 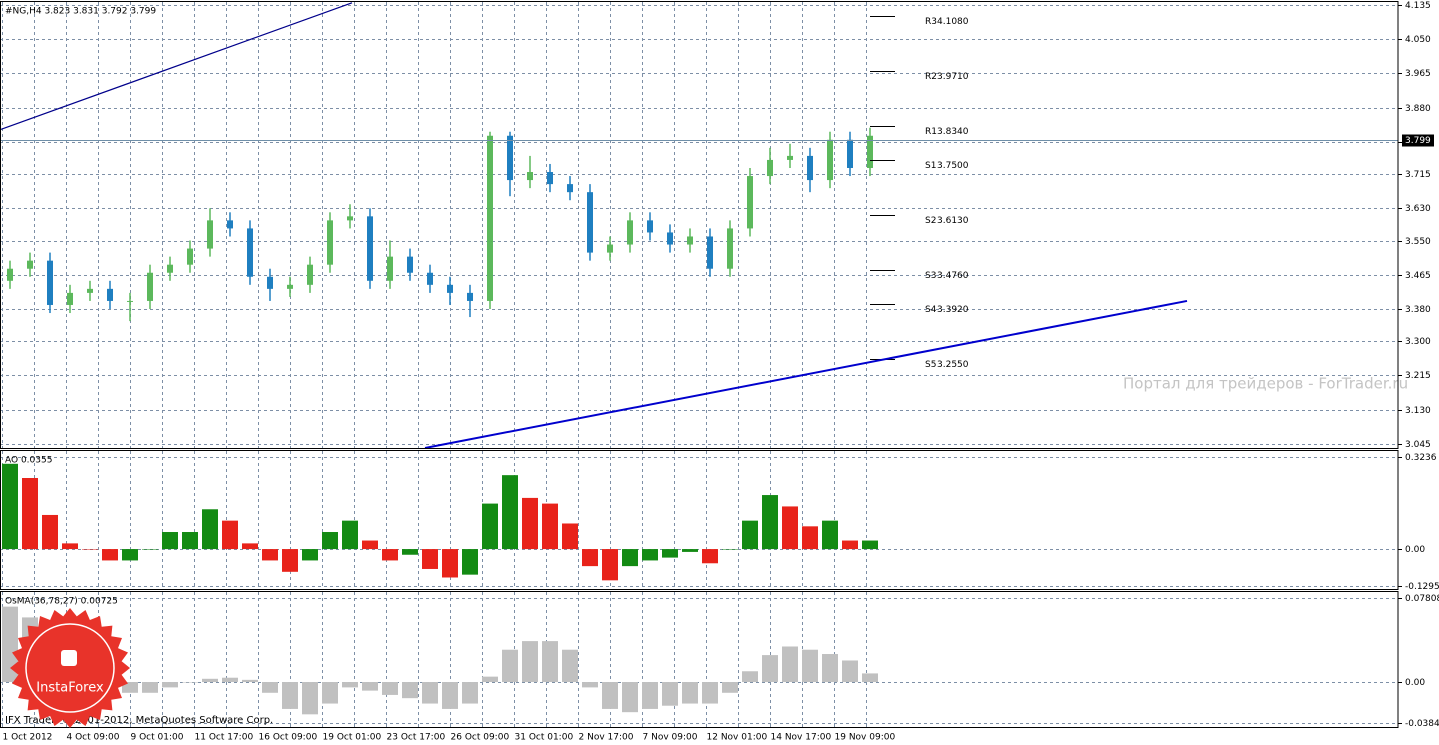 I want to click on badge-ring, so click(x=70, y=668).